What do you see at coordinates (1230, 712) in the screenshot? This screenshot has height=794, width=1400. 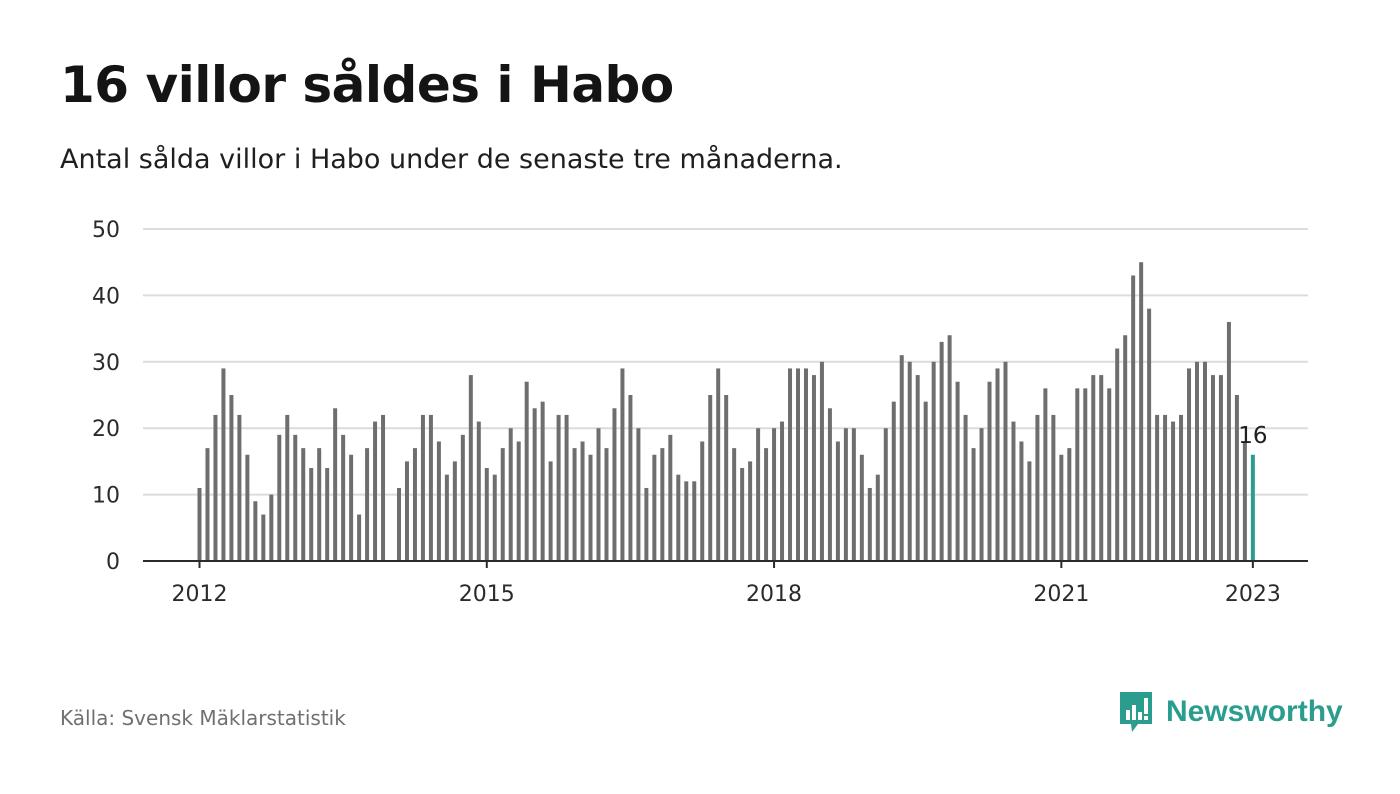 I see `brand-logo: Newsworthy` at bounding box center [1230, 712].